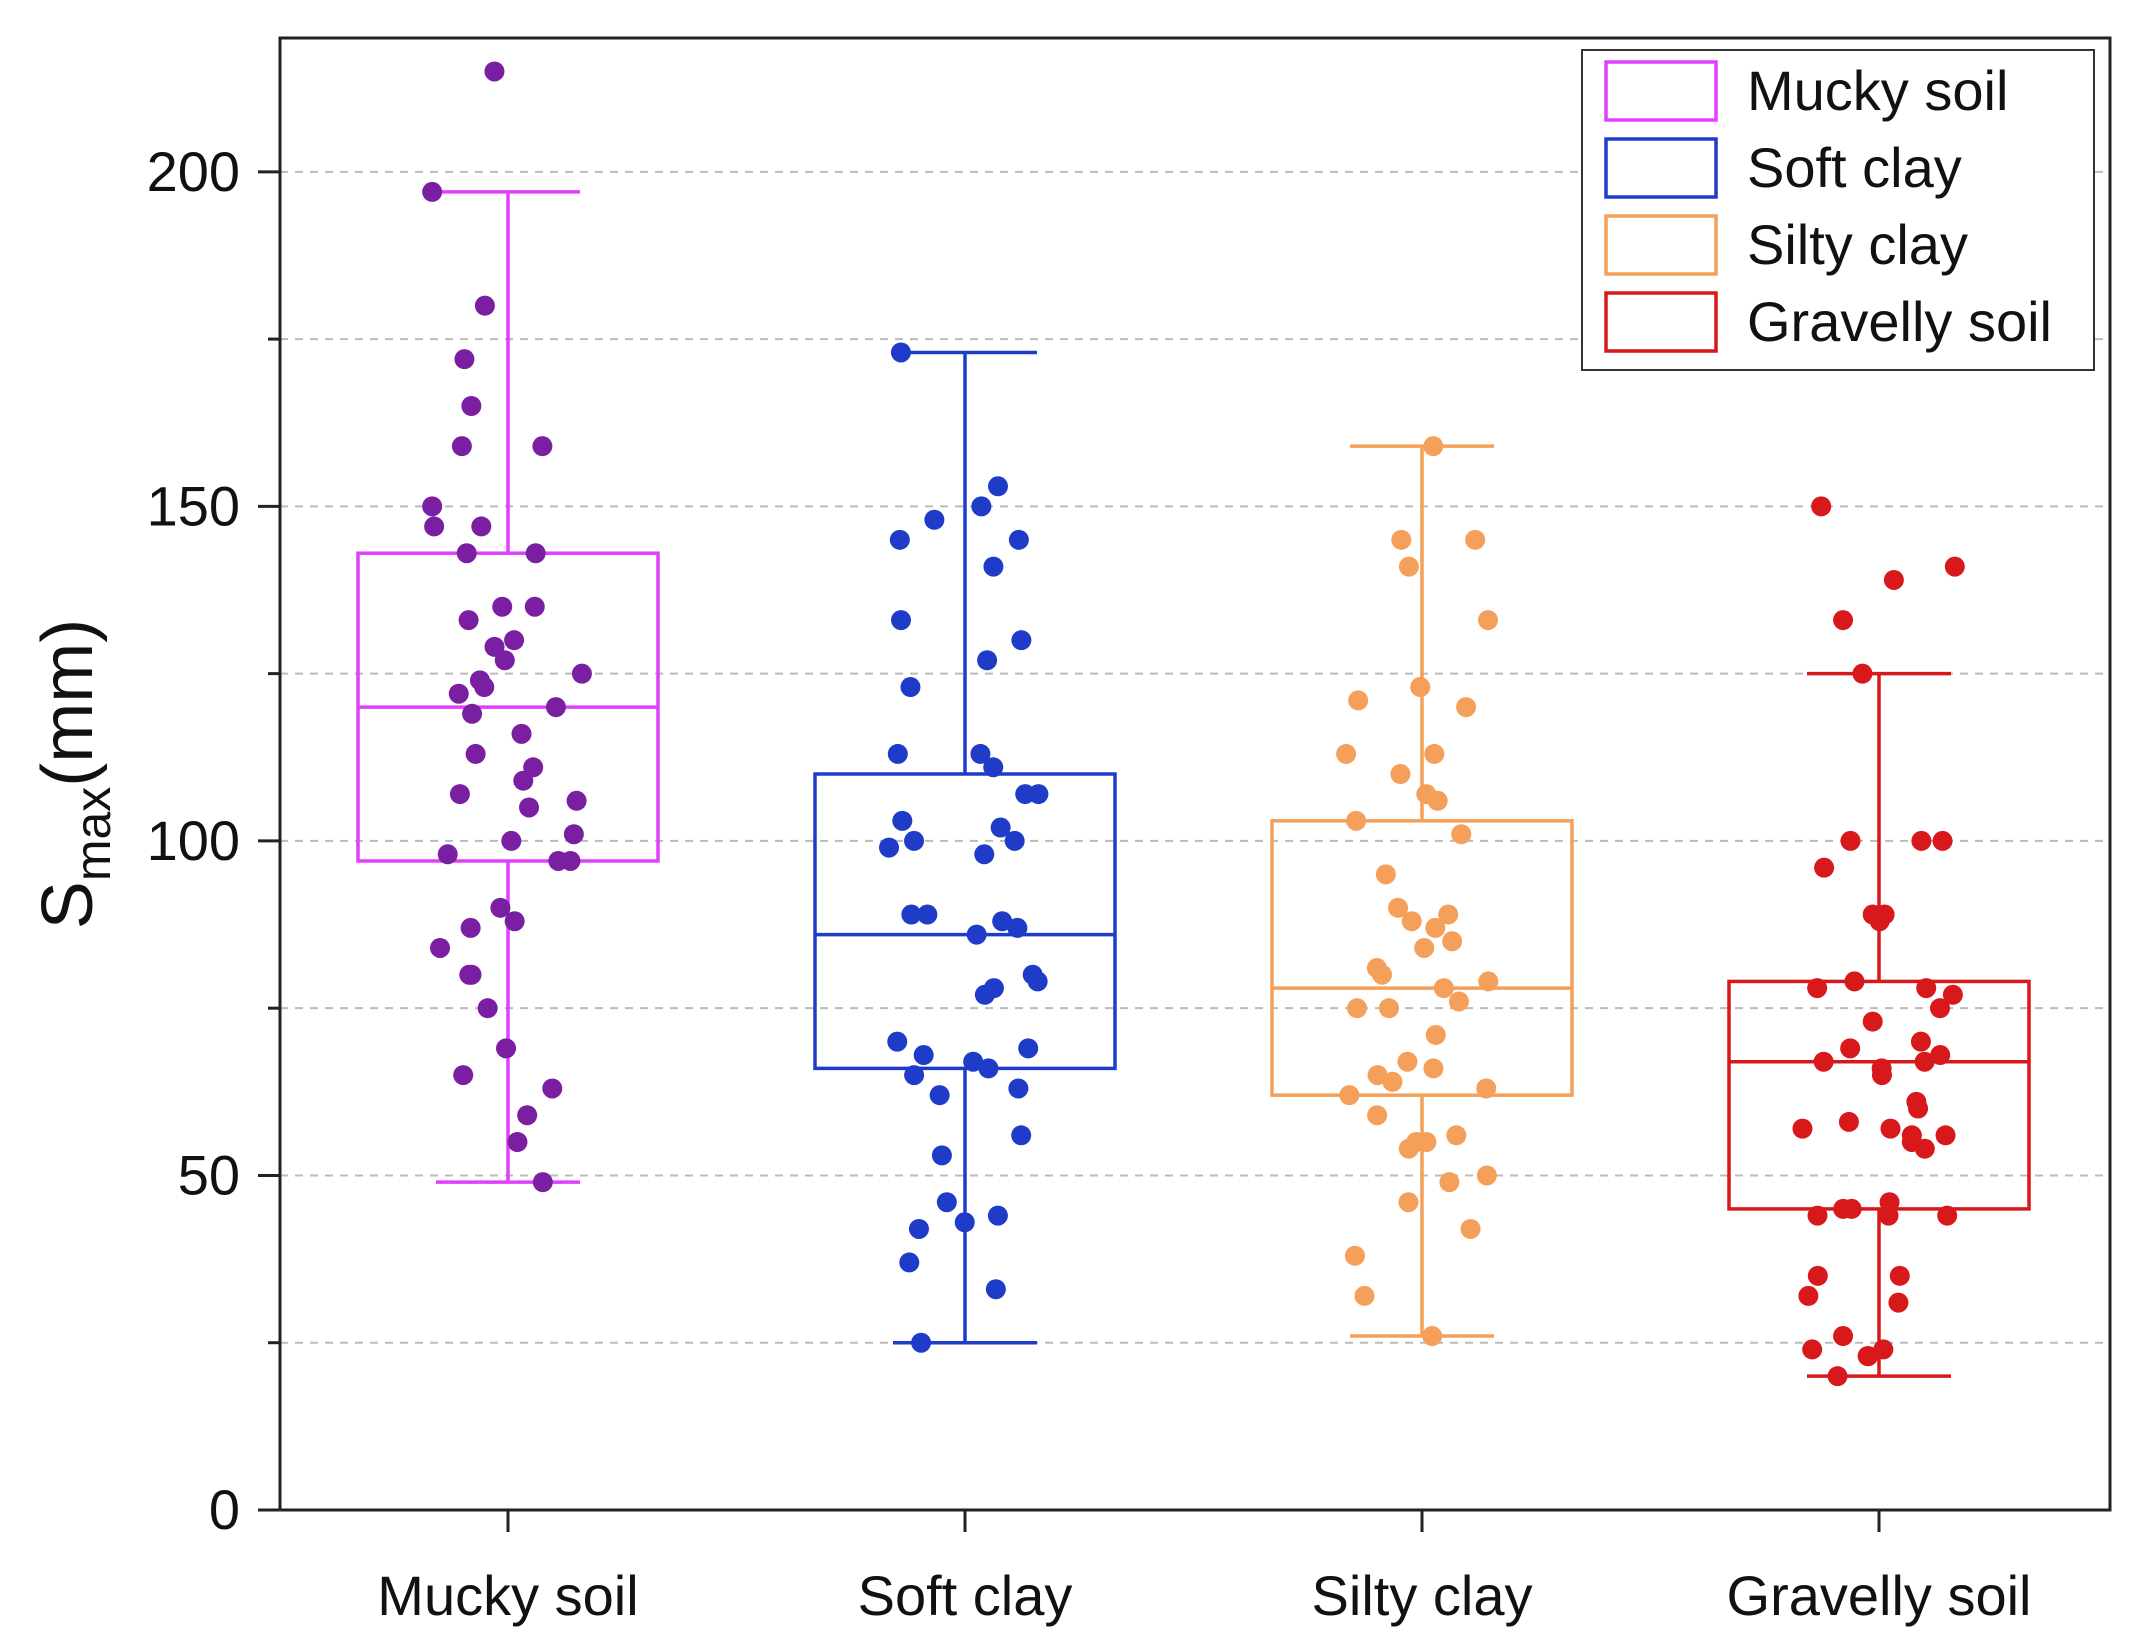  I want to click on y-tick-label: 150, so click(193, 505).